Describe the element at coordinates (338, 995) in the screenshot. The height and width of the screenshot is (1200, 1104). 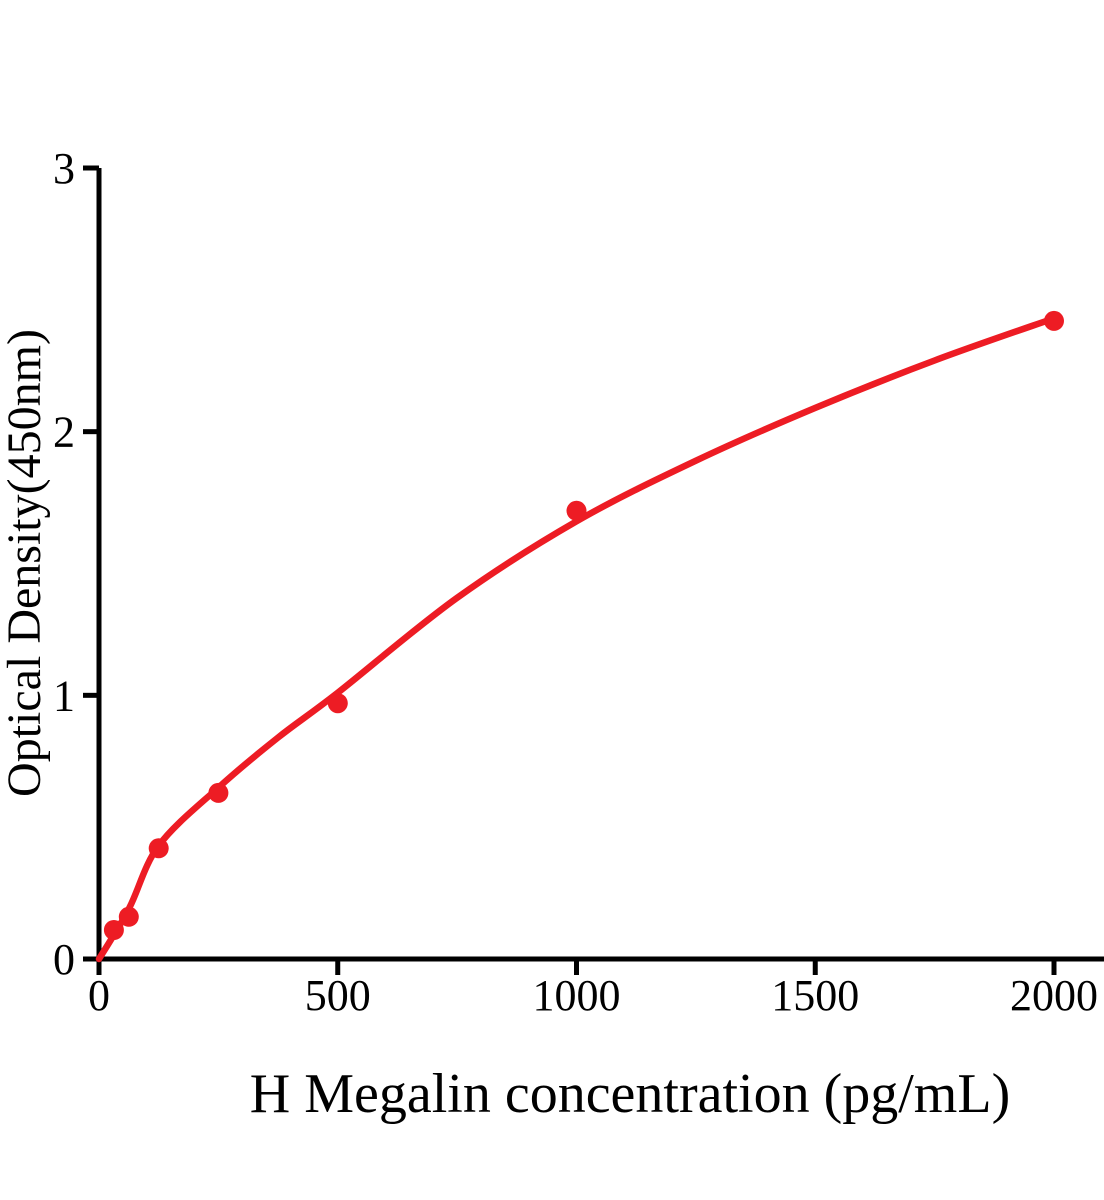
I see `x-tick-label-500: 500` at that location.